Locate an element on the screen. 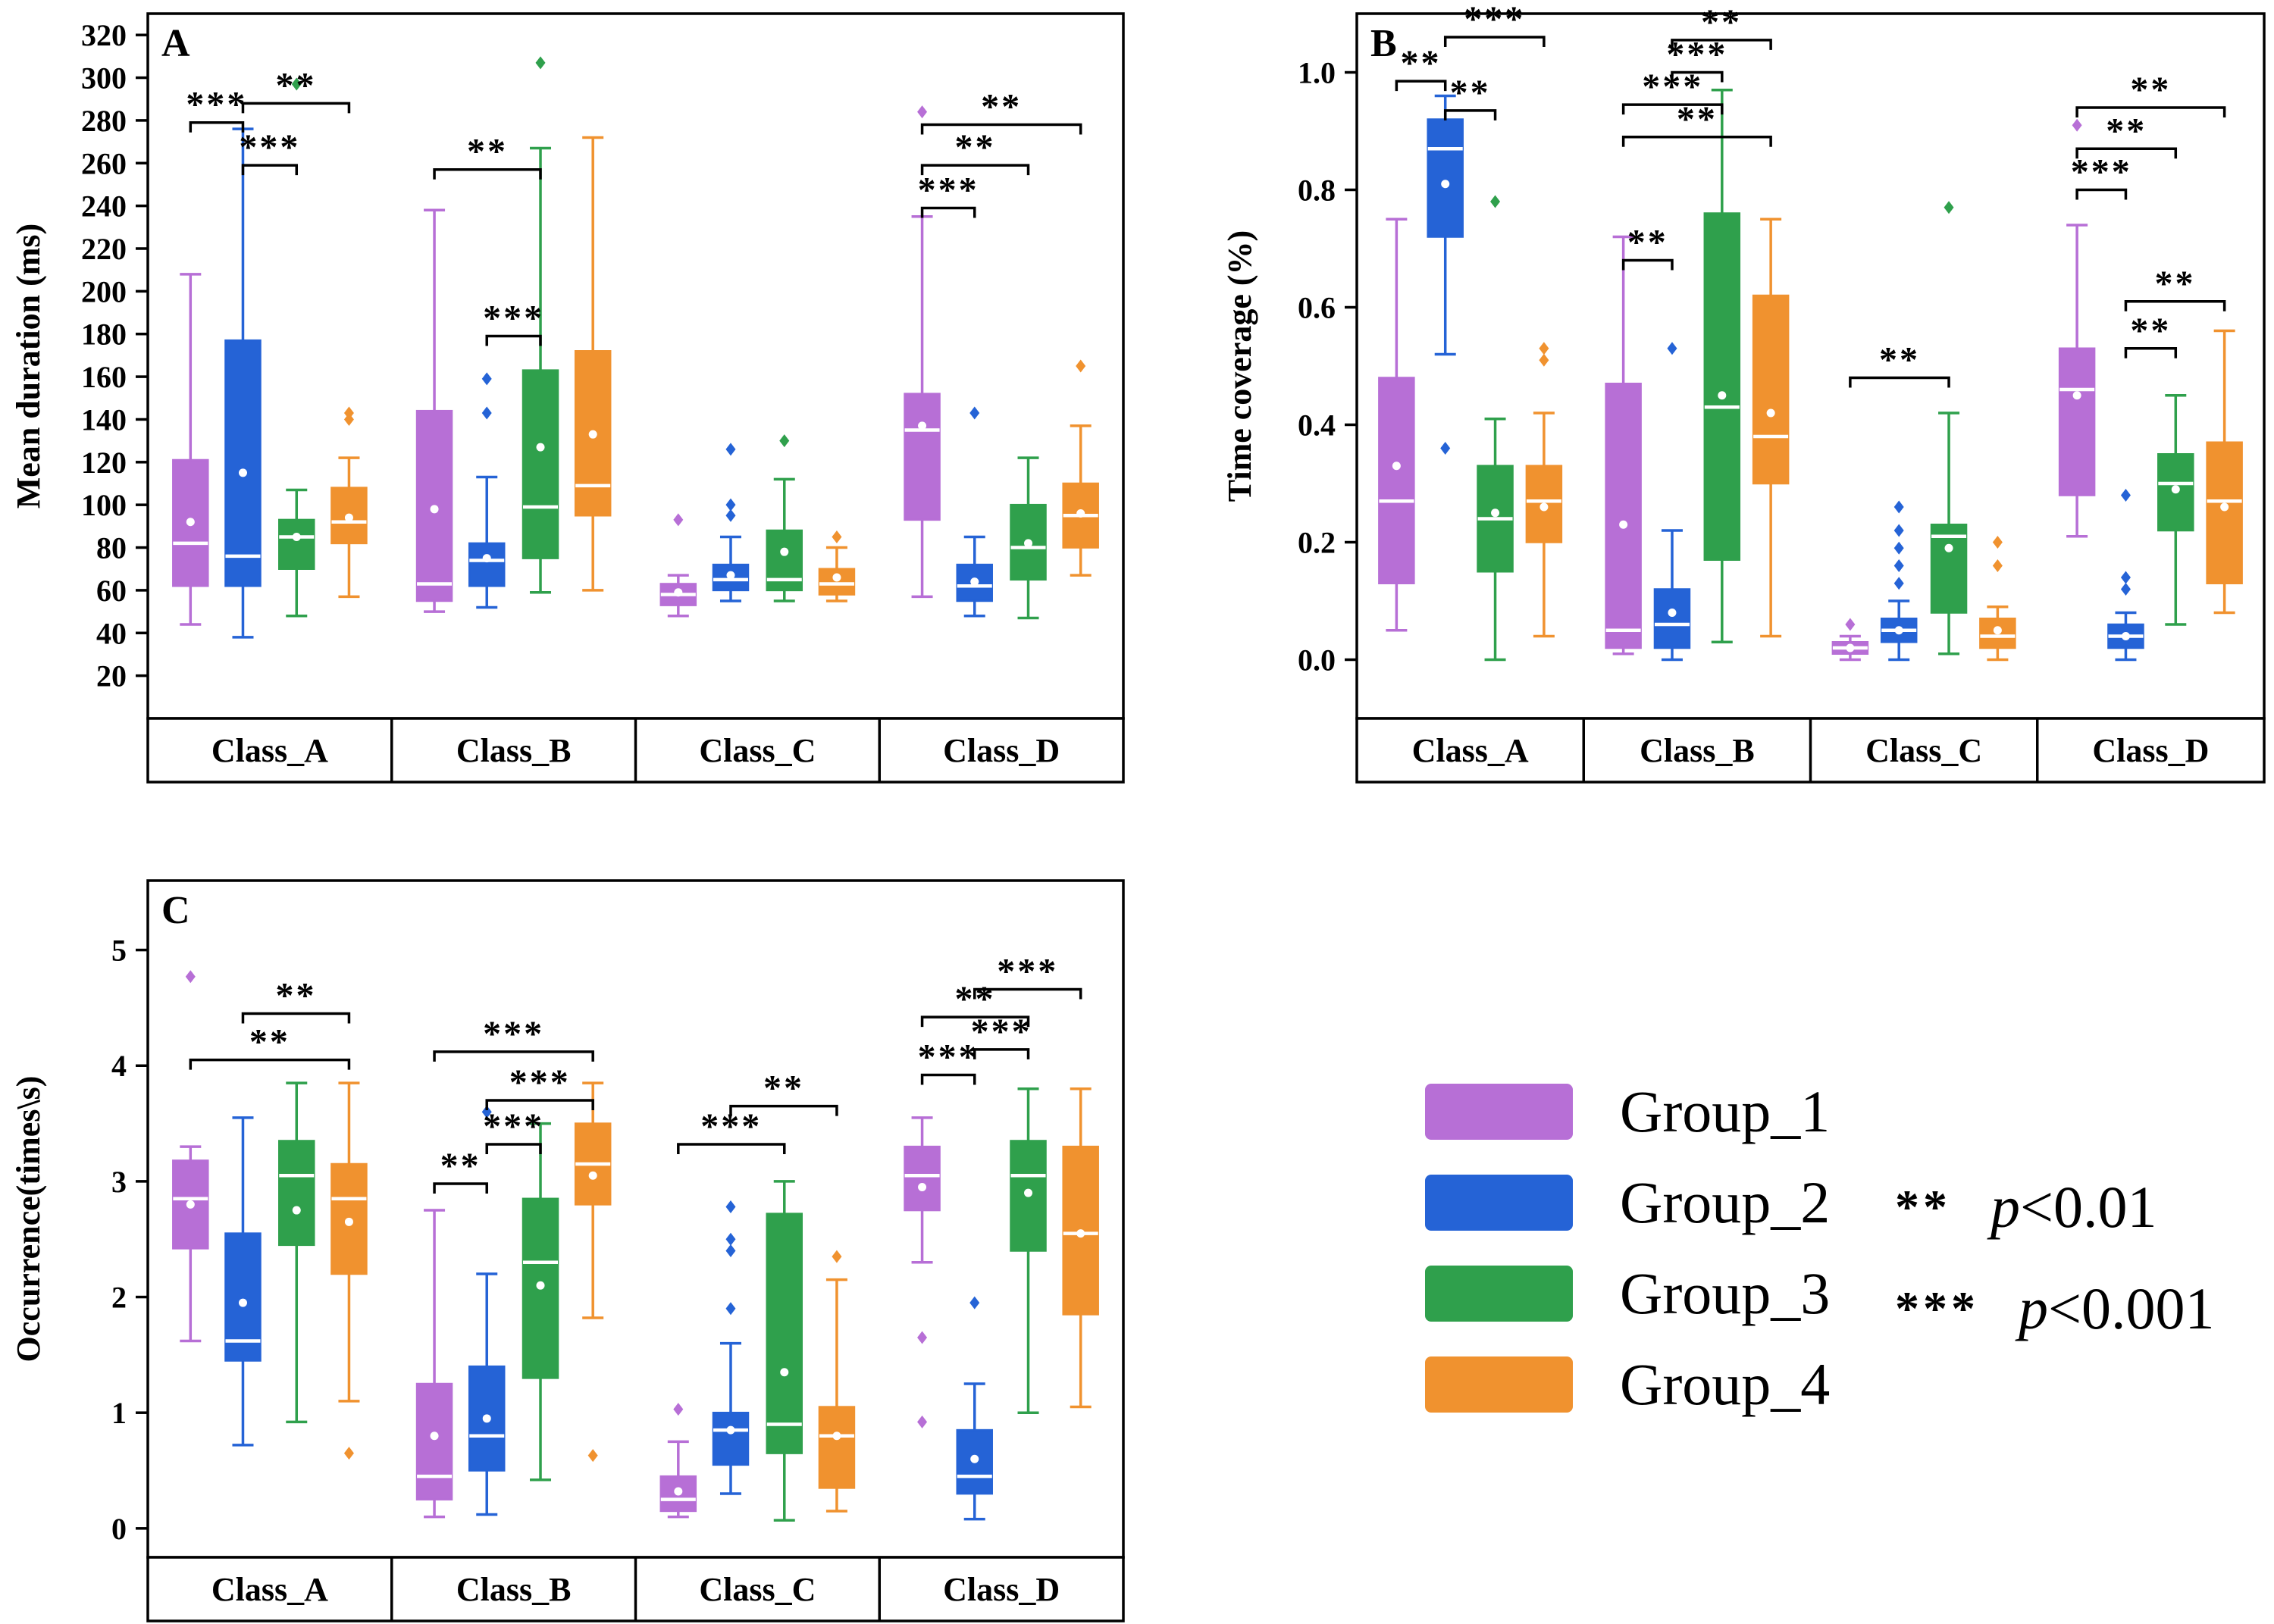 Image resolution: width=2274 pixels, height=1624 pixels. group-4-label: Group_4 is located at coordinates (1725, 1384).